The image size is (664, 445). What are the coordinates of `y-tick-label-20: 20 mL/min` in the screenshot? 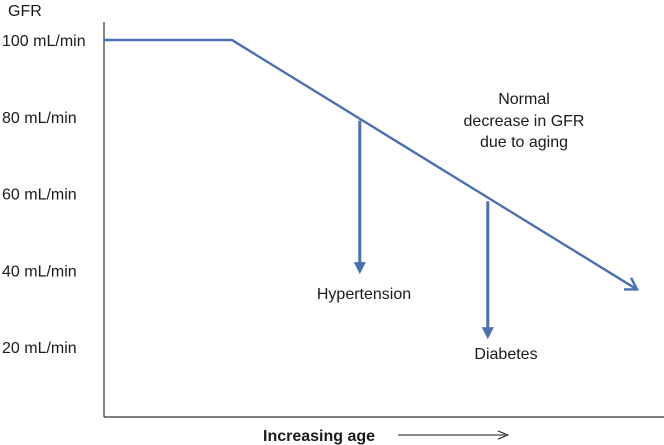 It's located at (39, 348).